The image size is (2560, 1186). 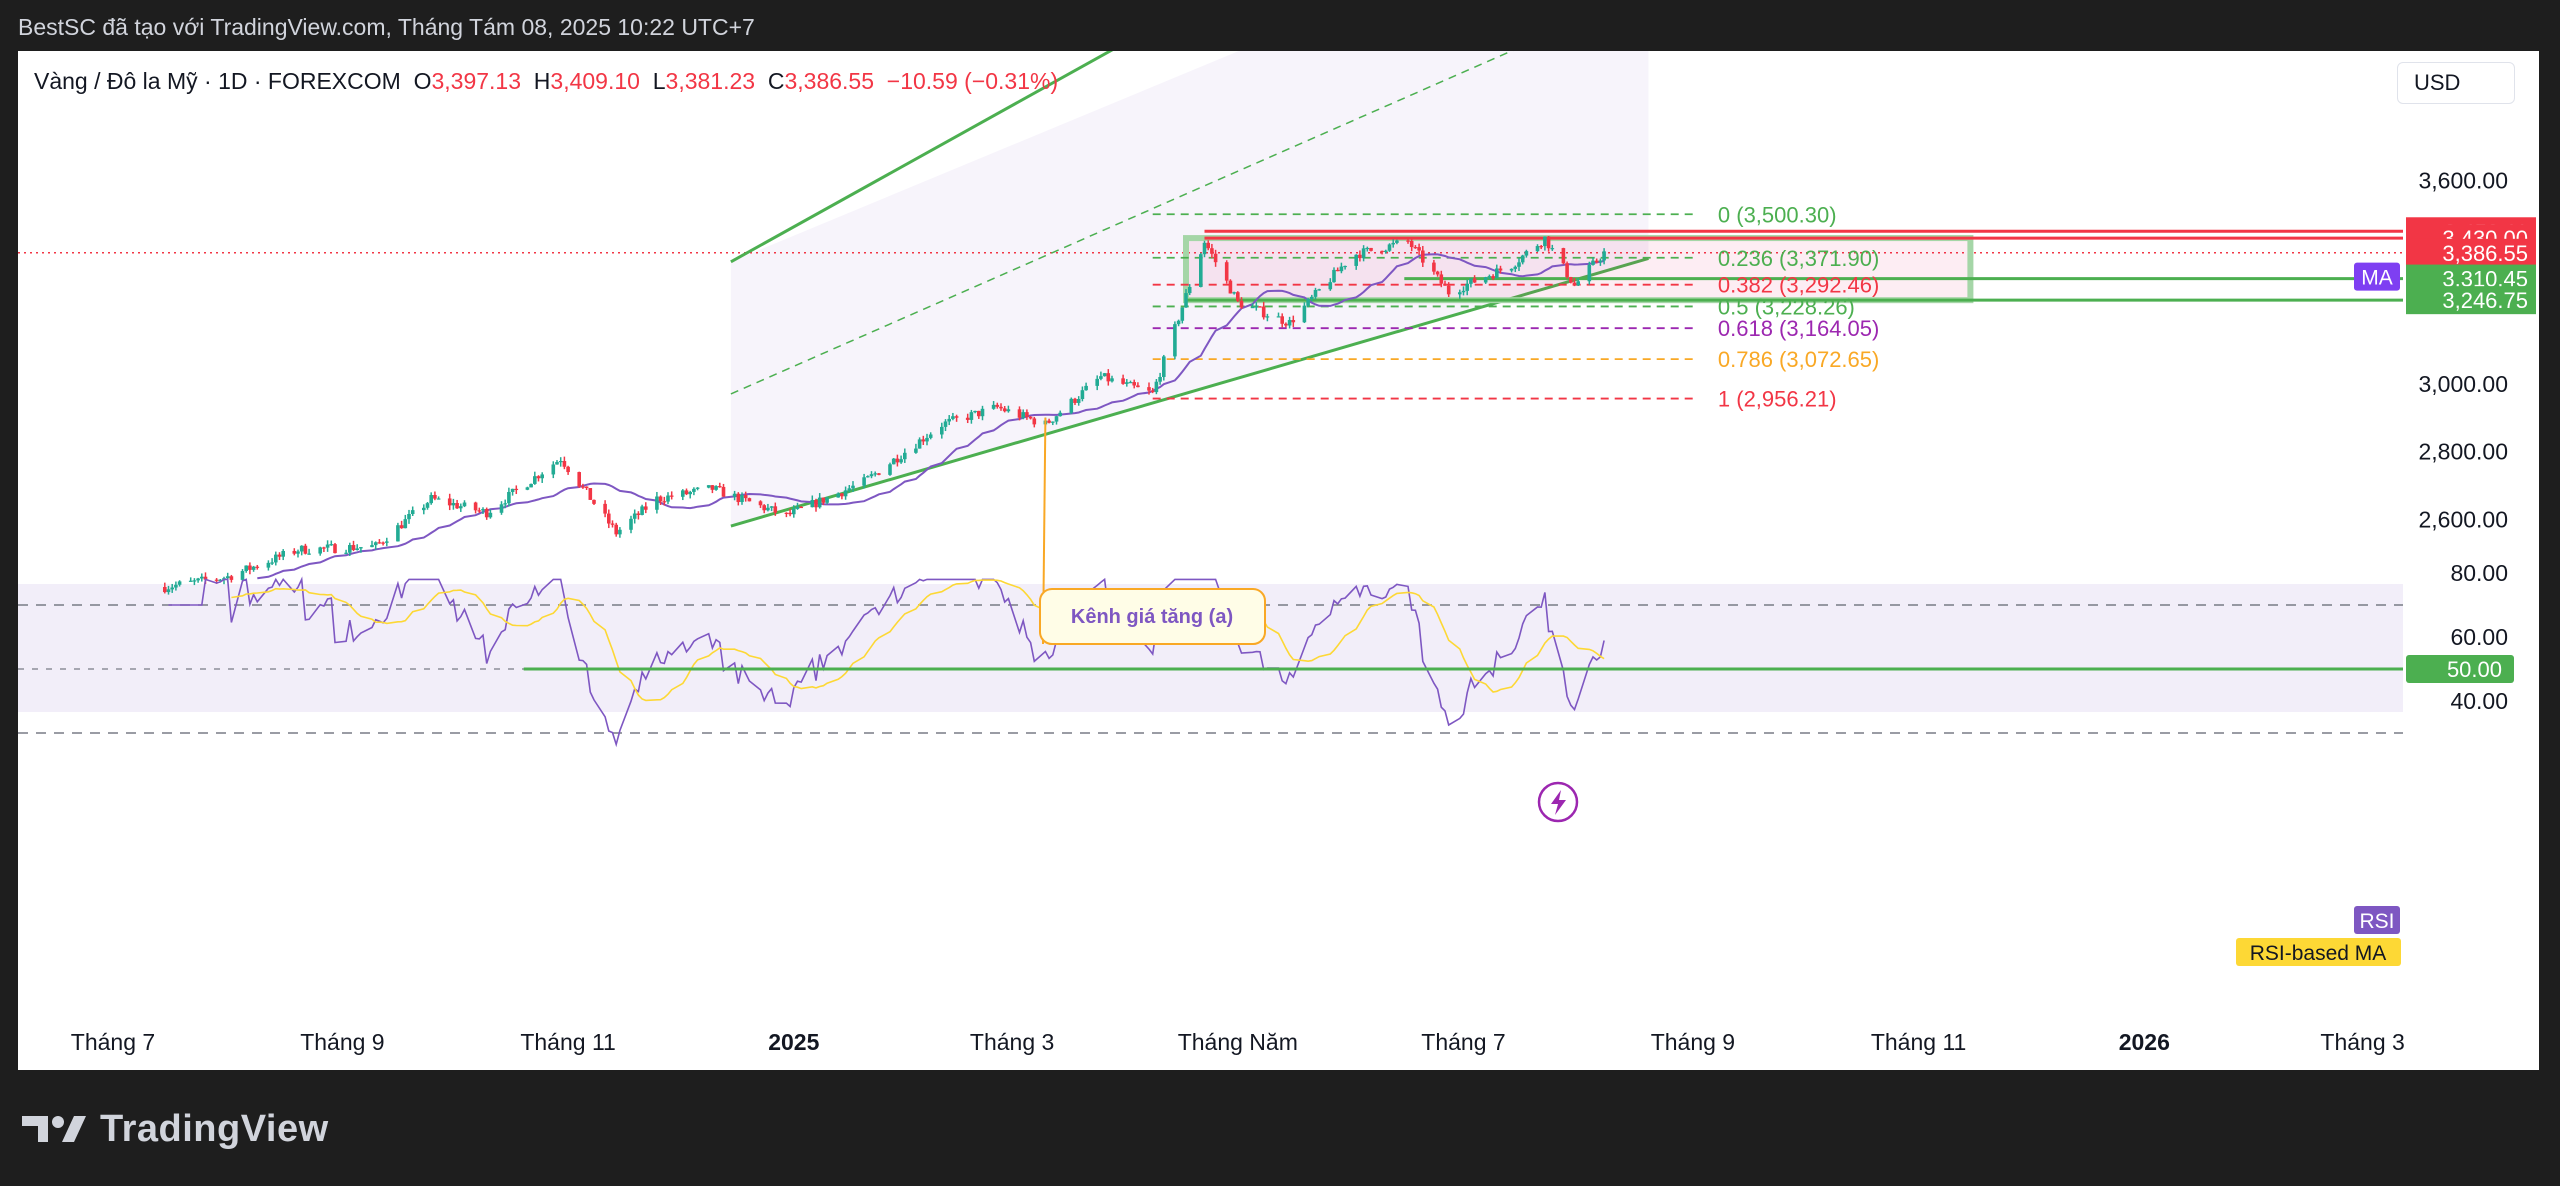 I want to click on rsi-ma-line, so click(x=918, y=640).